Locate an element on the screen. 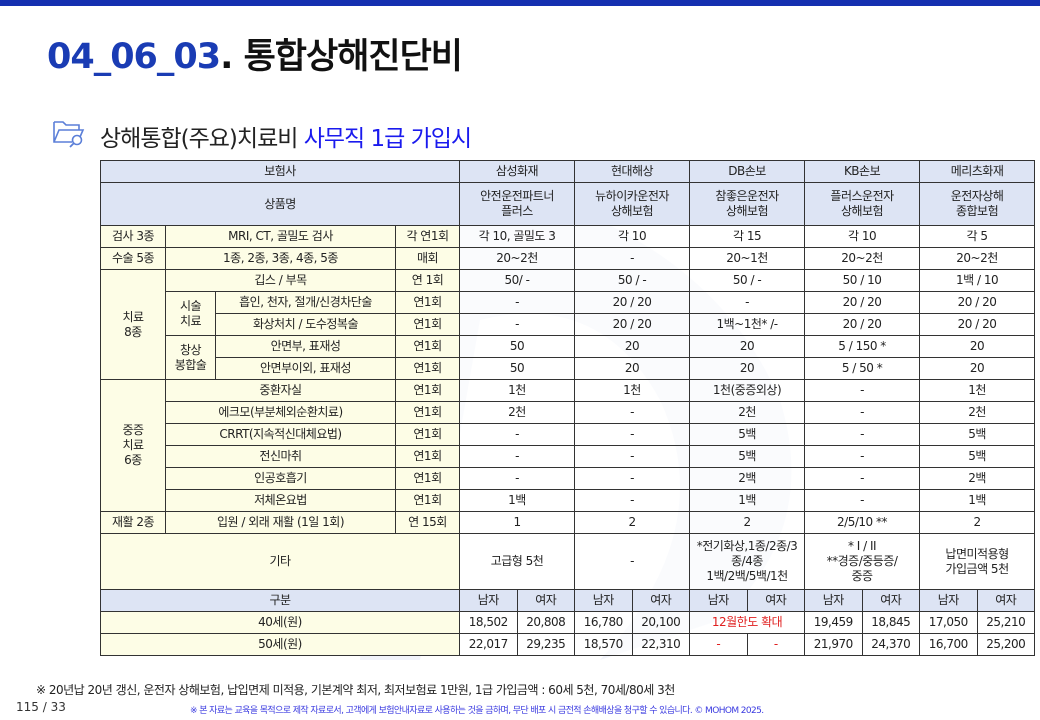  benefit-value: 1 is located at coordinates (517, 522).